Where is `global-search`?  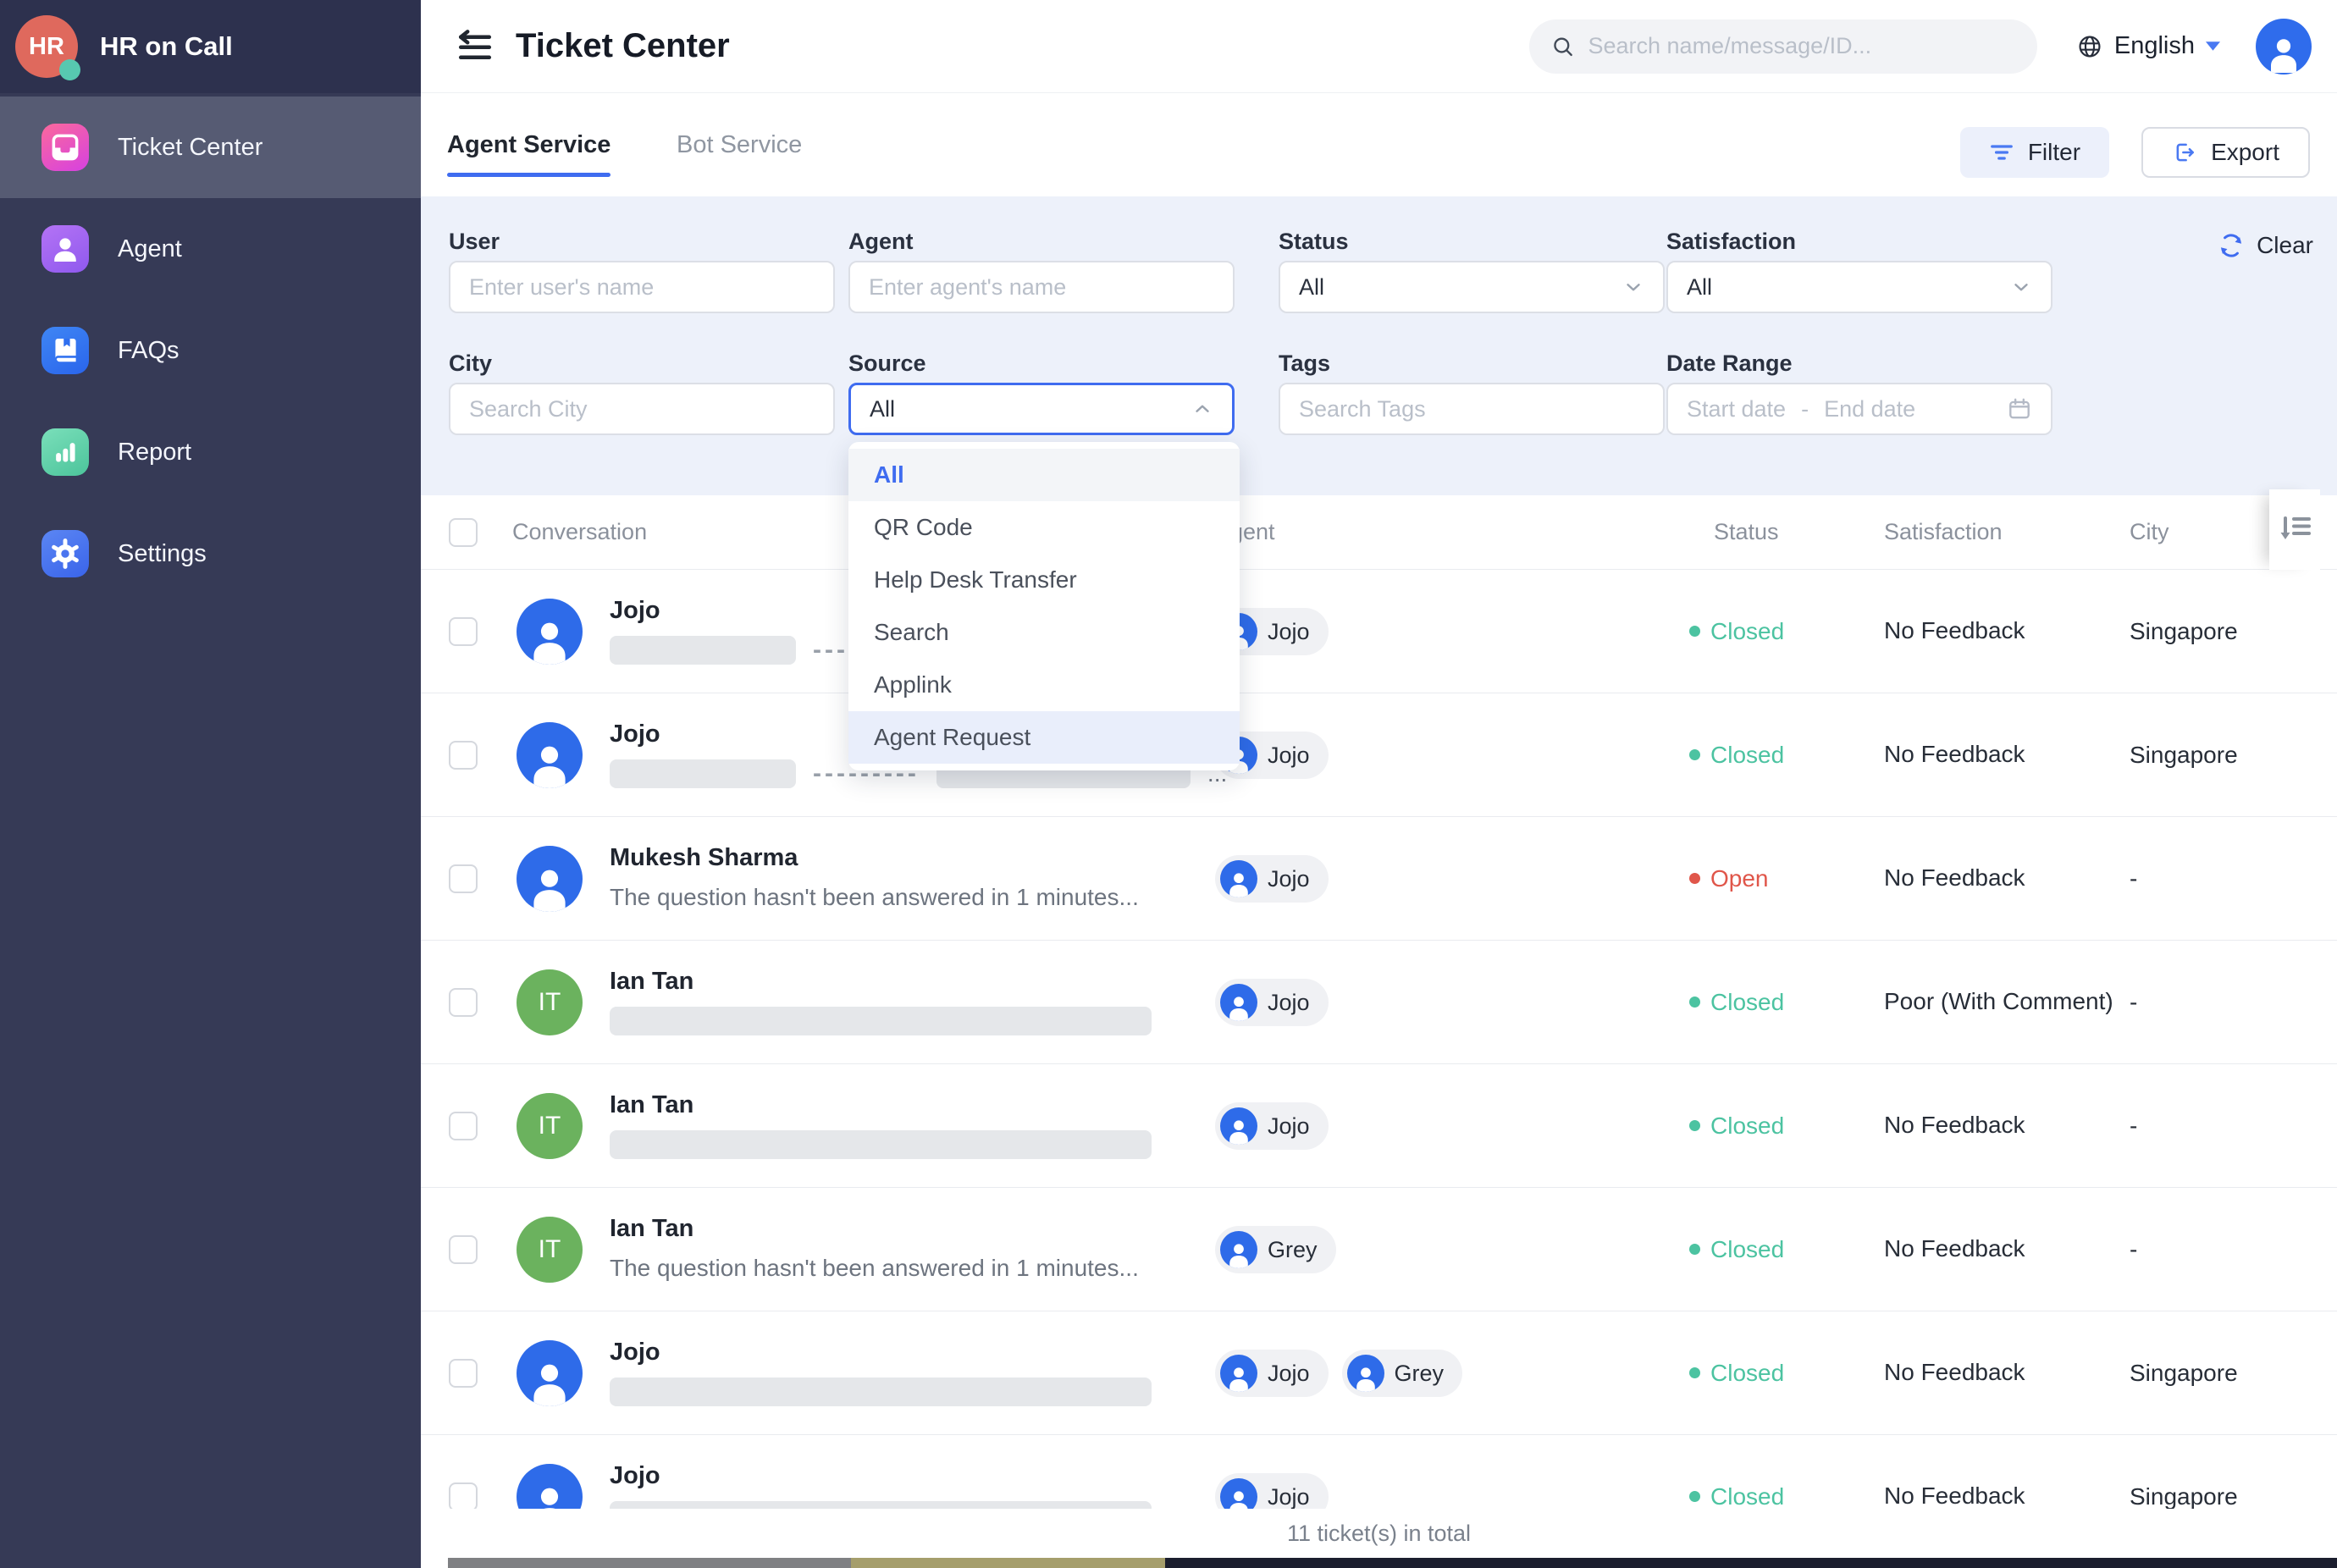
global-search is located at coordinates (1783, 46).